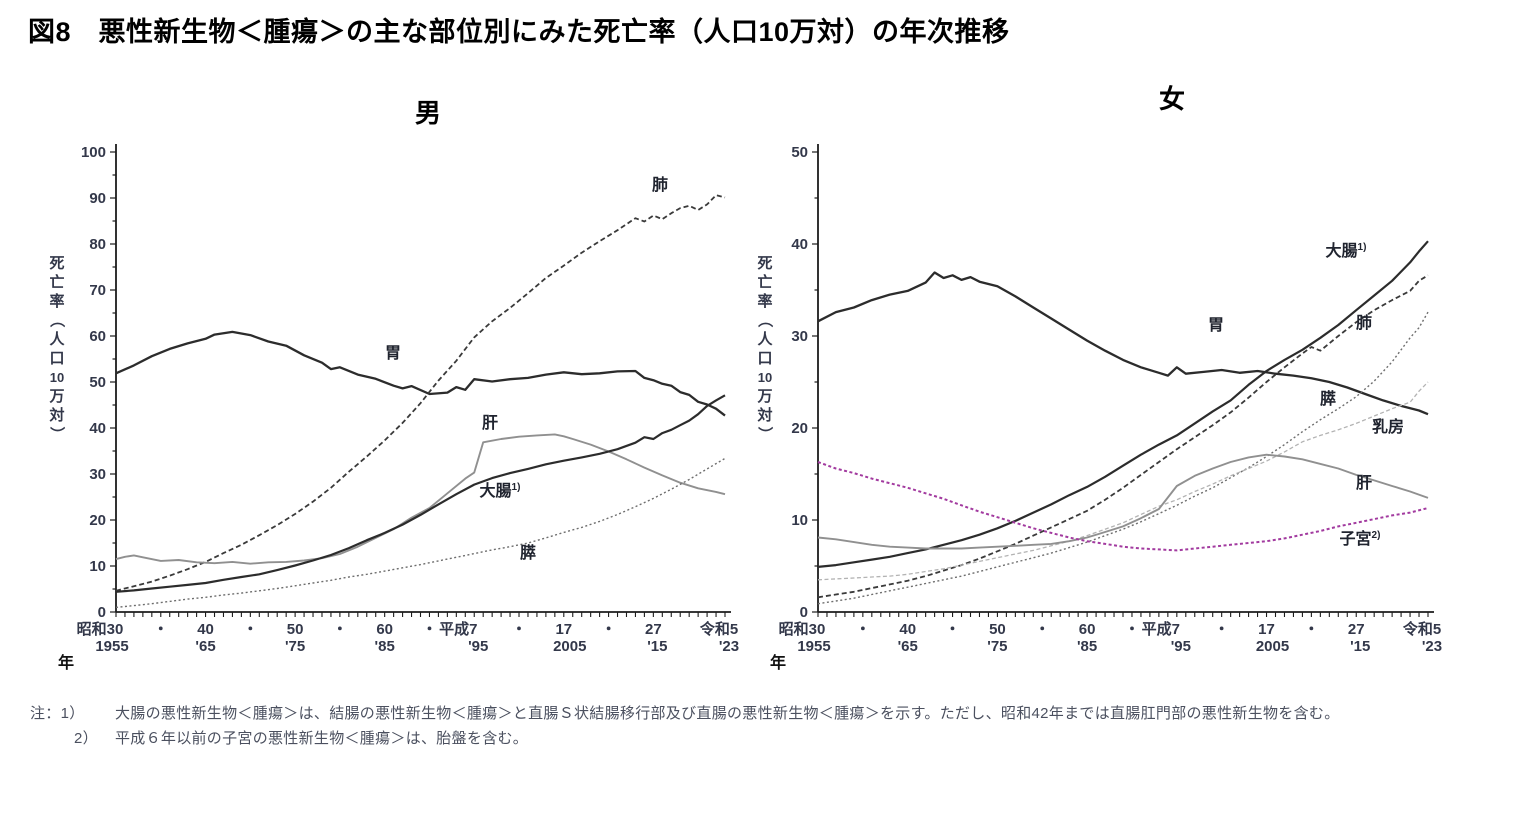 The width and height of the screenshot is (1536, 814). Describe the element at coordinates (765, 319) in the screenshot. I see `y-axis-title-char: （` at that location.